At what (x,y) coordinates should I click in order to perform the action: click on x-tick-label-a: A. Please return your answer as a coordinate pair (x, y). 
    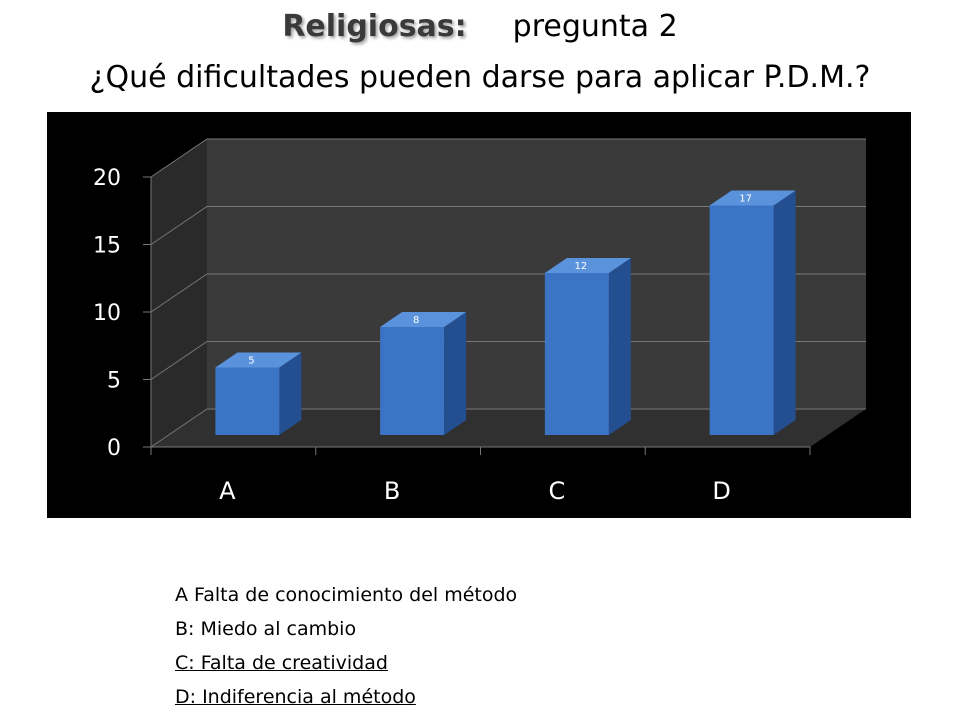
    Looking at the image, I should click on (227, 491).